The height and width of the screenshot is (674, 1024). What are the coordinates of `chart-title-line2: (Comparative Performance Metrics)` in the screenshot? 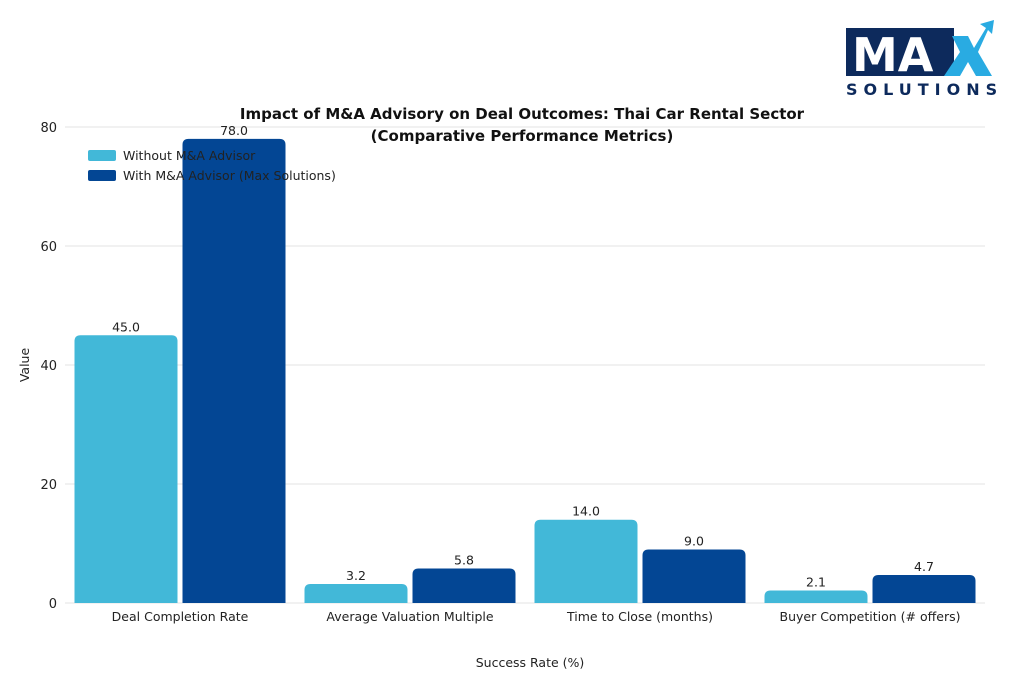 It's located at (522, 136).